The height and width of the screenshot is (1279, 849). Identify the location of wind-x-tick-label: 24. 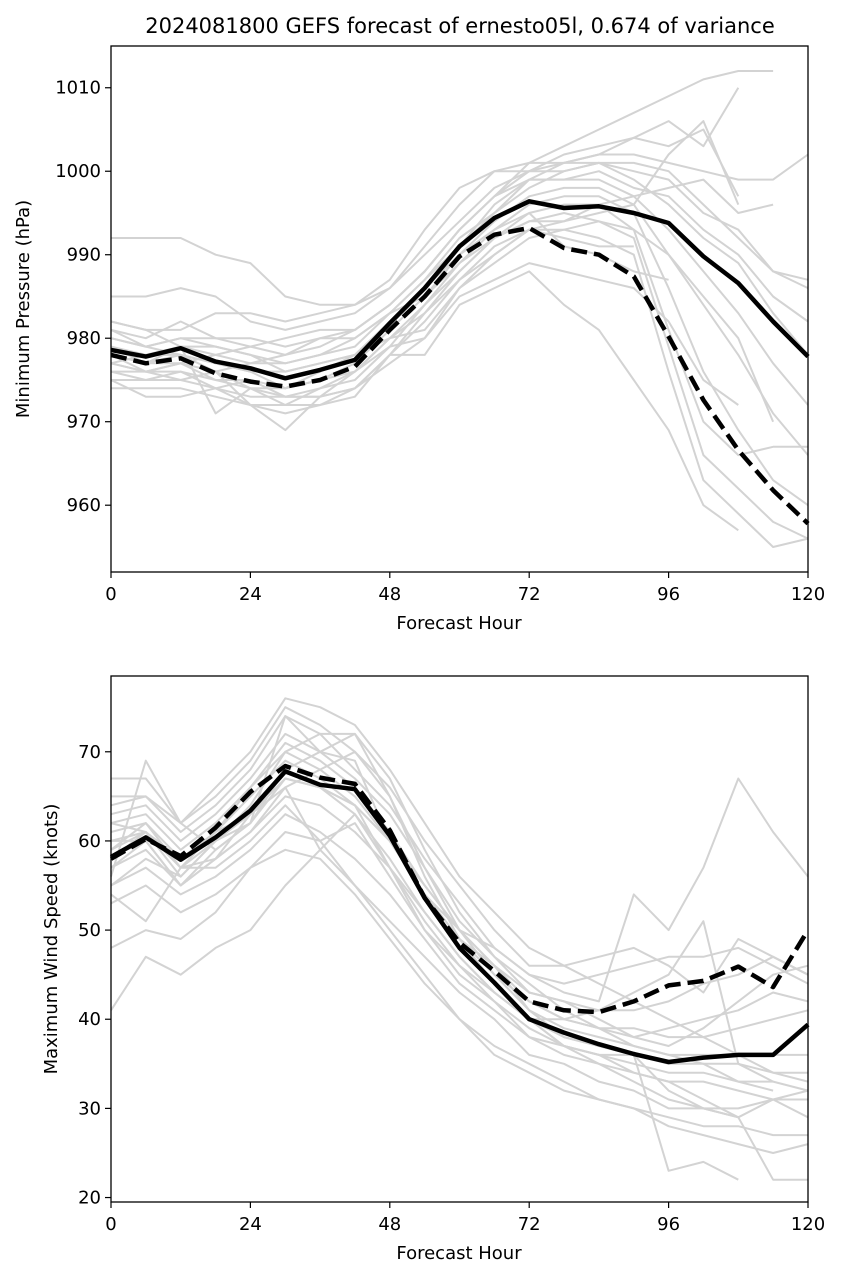
(250, 1224).